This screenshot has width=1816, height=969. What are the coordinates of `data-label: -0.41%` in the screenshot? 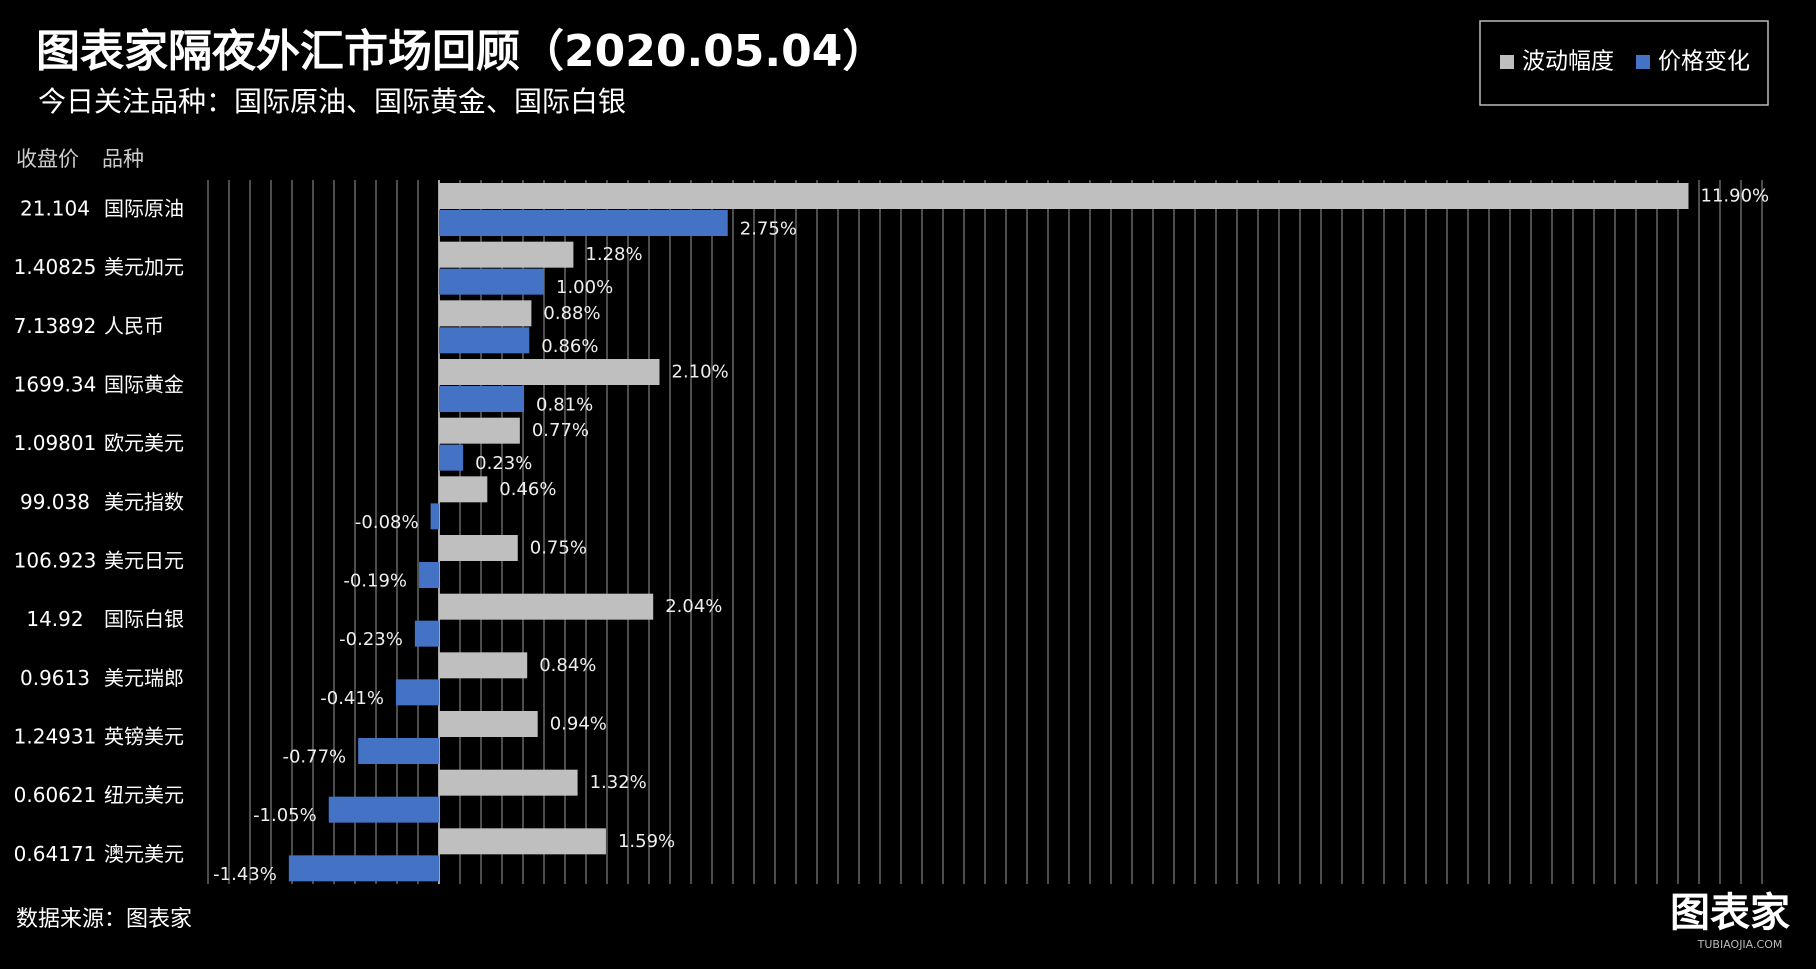 It's located at (352, 698).